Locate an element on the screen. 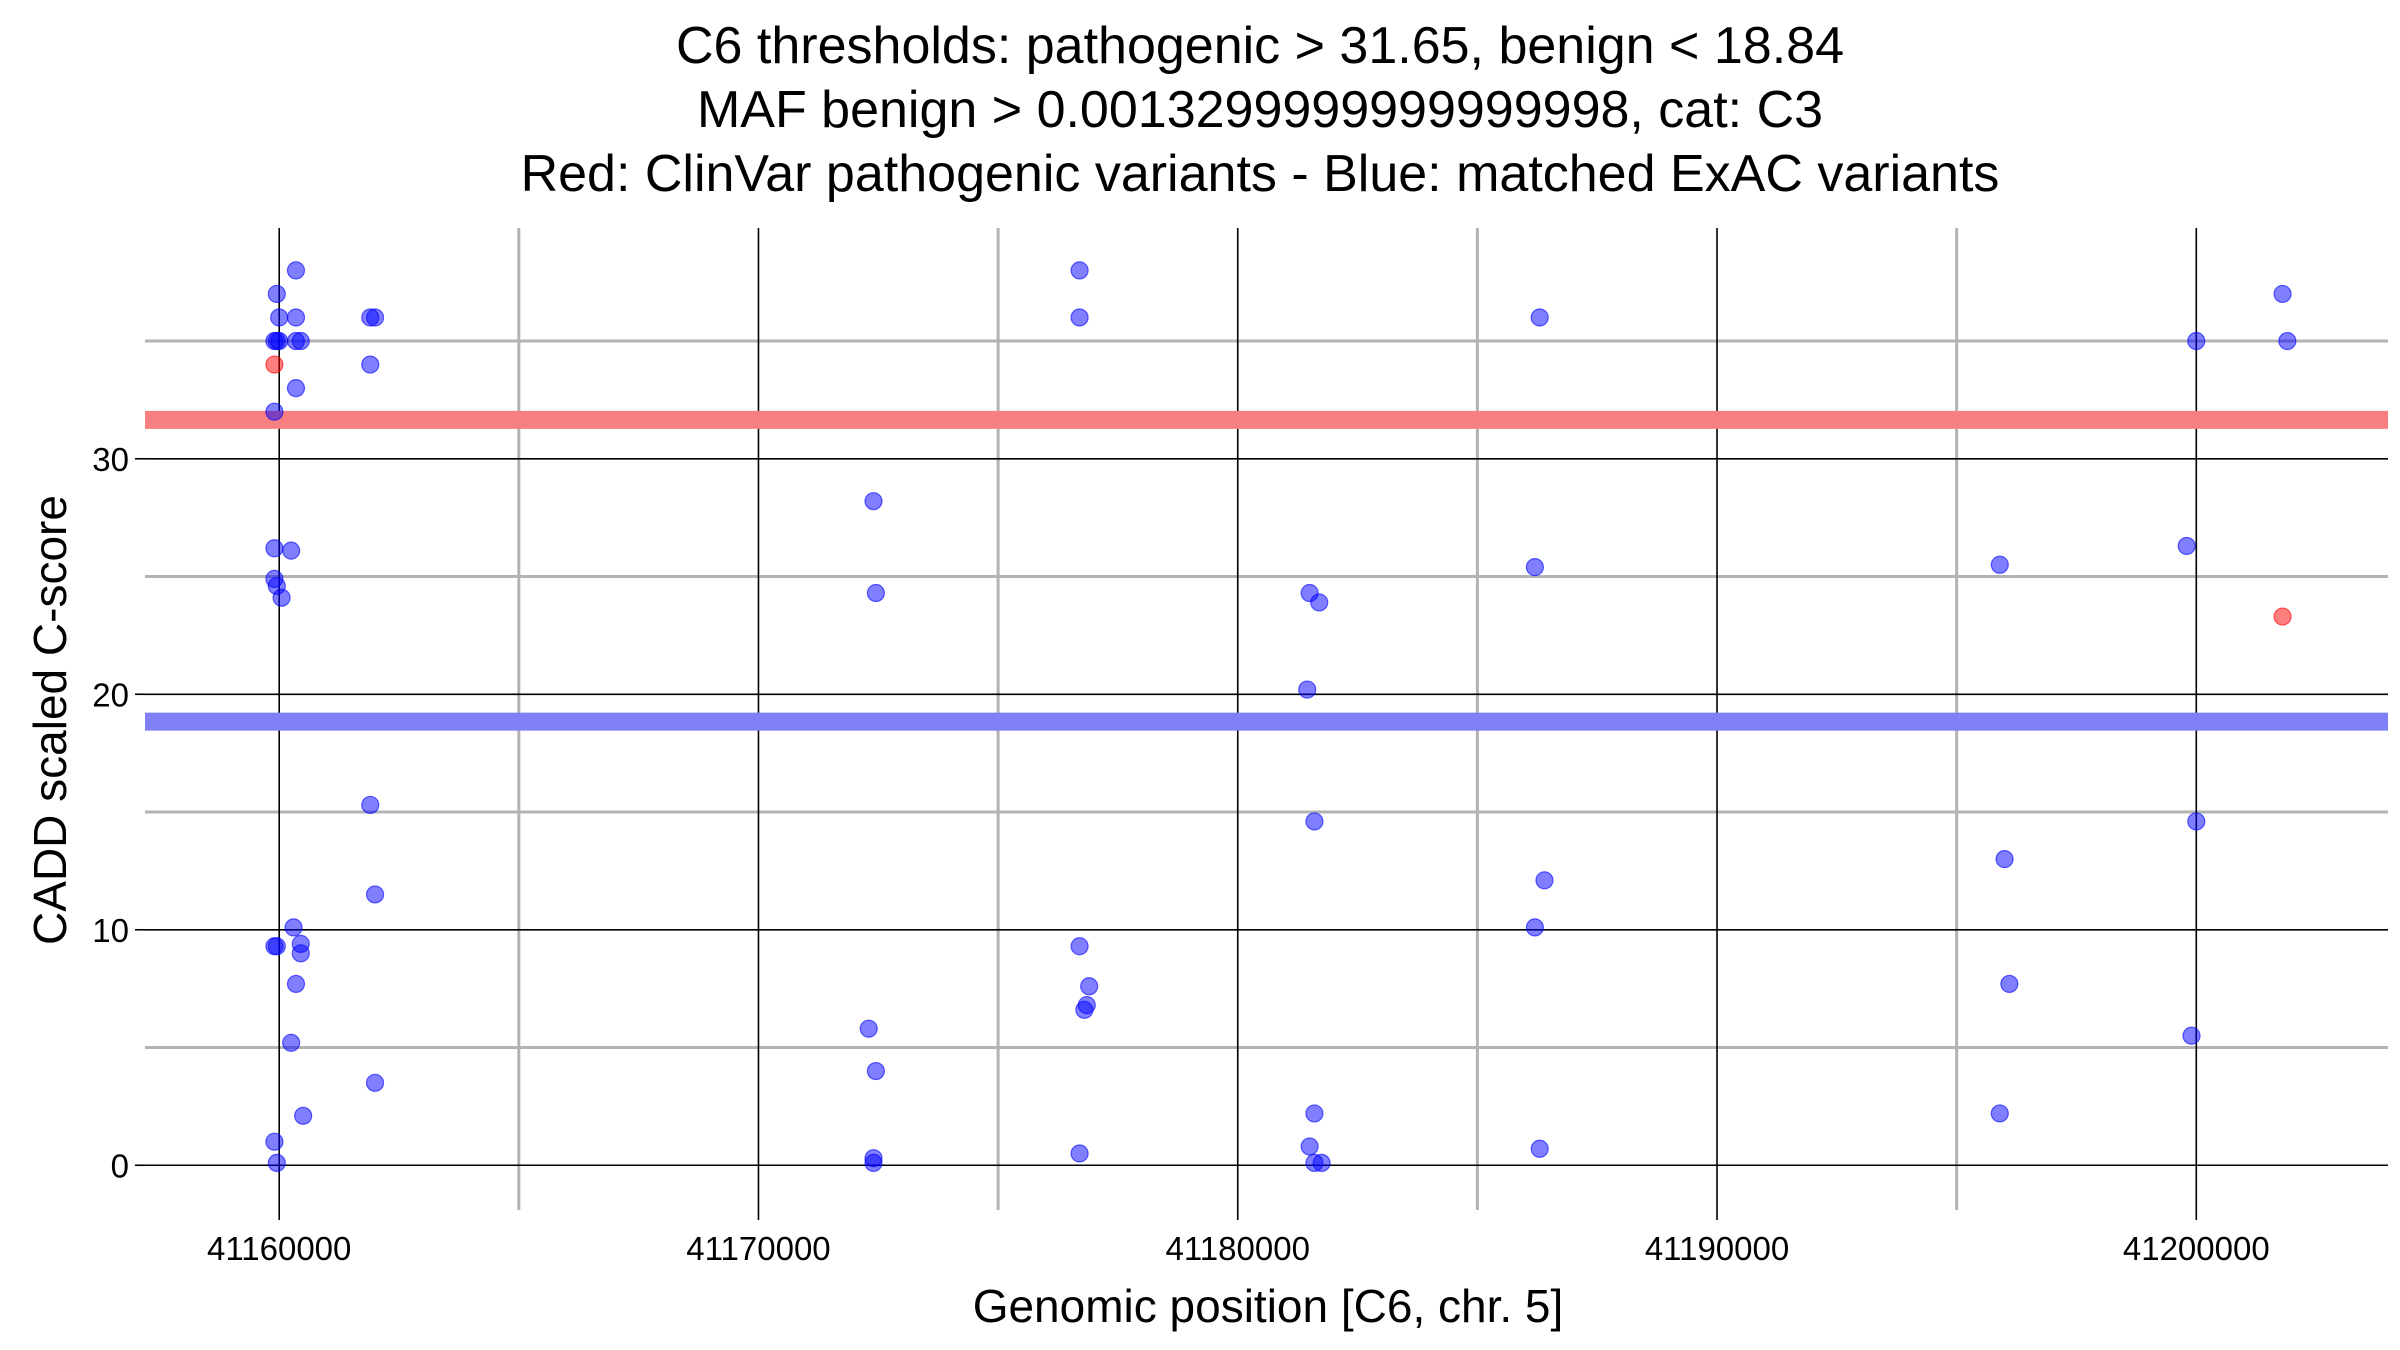  x-tick-label-0: 41160000 is located at coordinates (279, 1248).